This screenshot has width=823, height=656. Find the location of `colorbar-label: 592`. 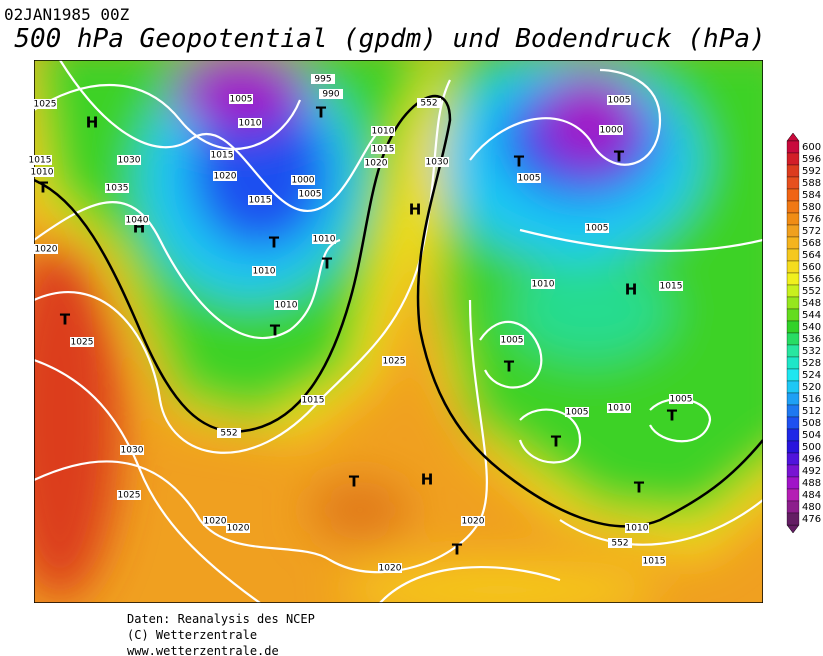

colorbar-label: 592 is located at coordinates (811, 171).